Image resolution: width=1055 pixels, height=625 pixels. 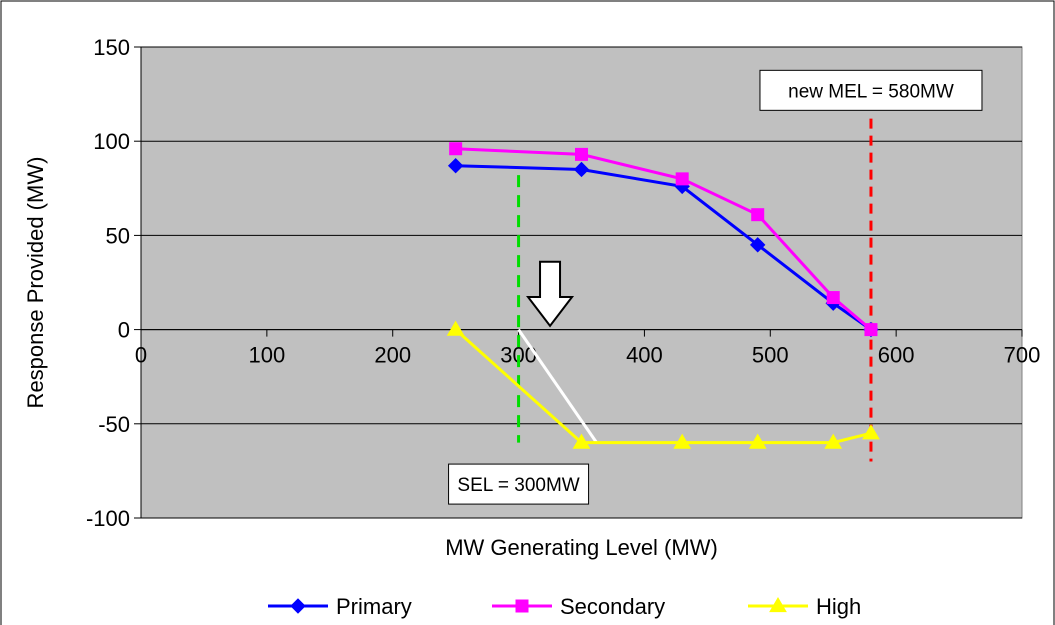 I want to click on down-arrow-icon, so click(x=550, y=294).